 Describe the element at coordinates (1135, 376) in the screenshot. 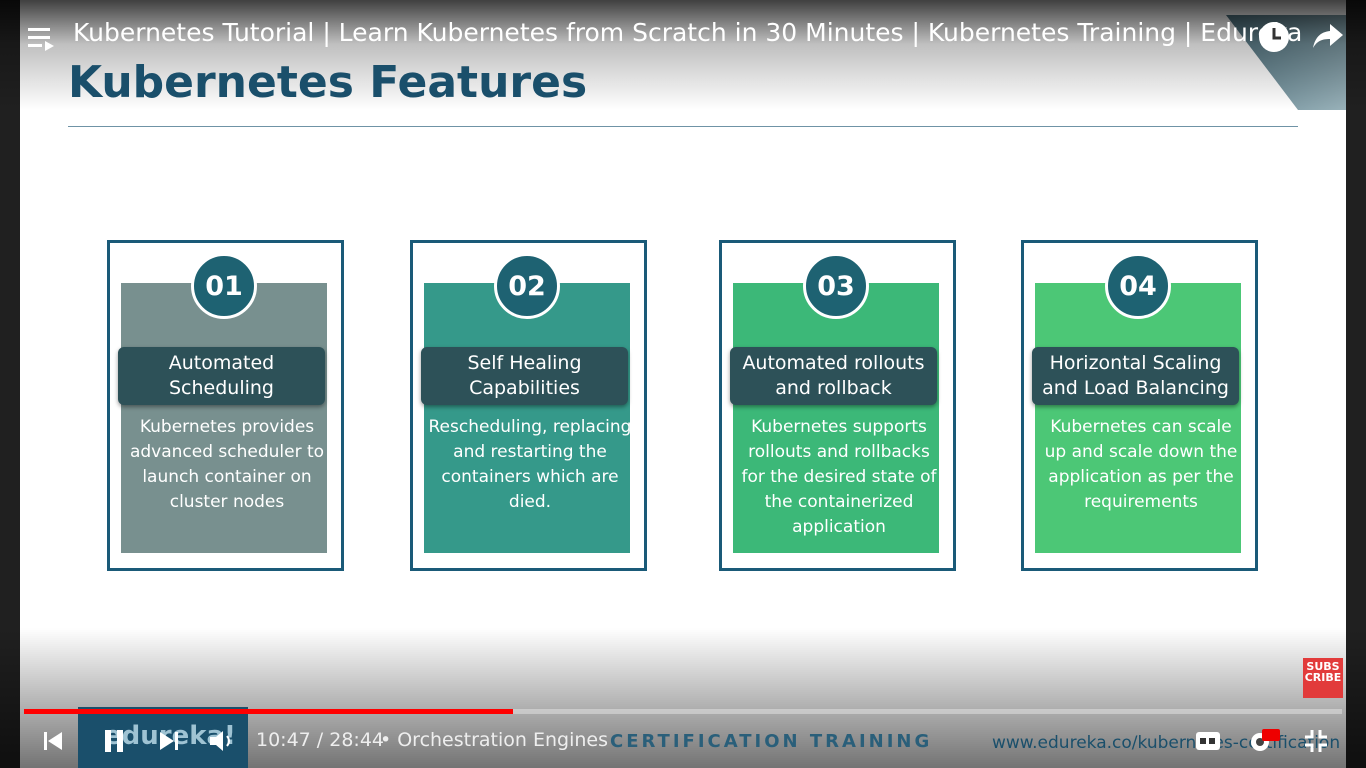

I see `feature-title: Horizontal Scaling and Load Balancing` at that location.